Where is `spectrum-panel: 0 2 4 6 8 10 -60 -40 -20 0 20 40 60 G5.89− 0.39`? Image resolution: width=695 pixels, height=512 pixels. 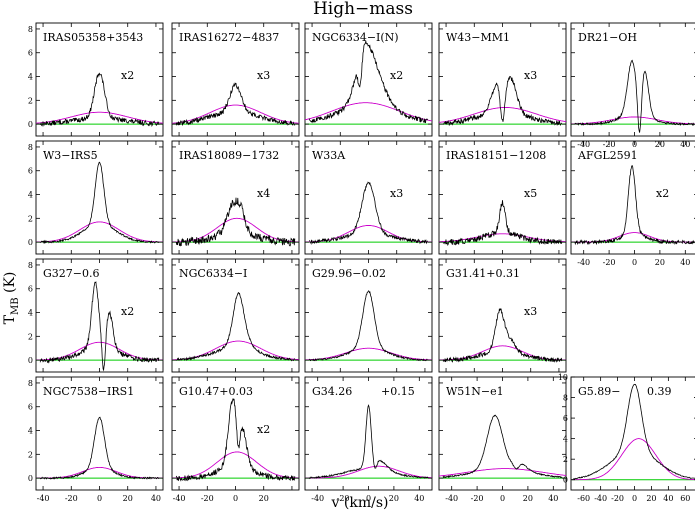
spectrum-panel: 0 2 4 6 8 10 -60 -40 -20 0 20 40 60 G5.89− 0.39 is located at coordinates (626, 438).